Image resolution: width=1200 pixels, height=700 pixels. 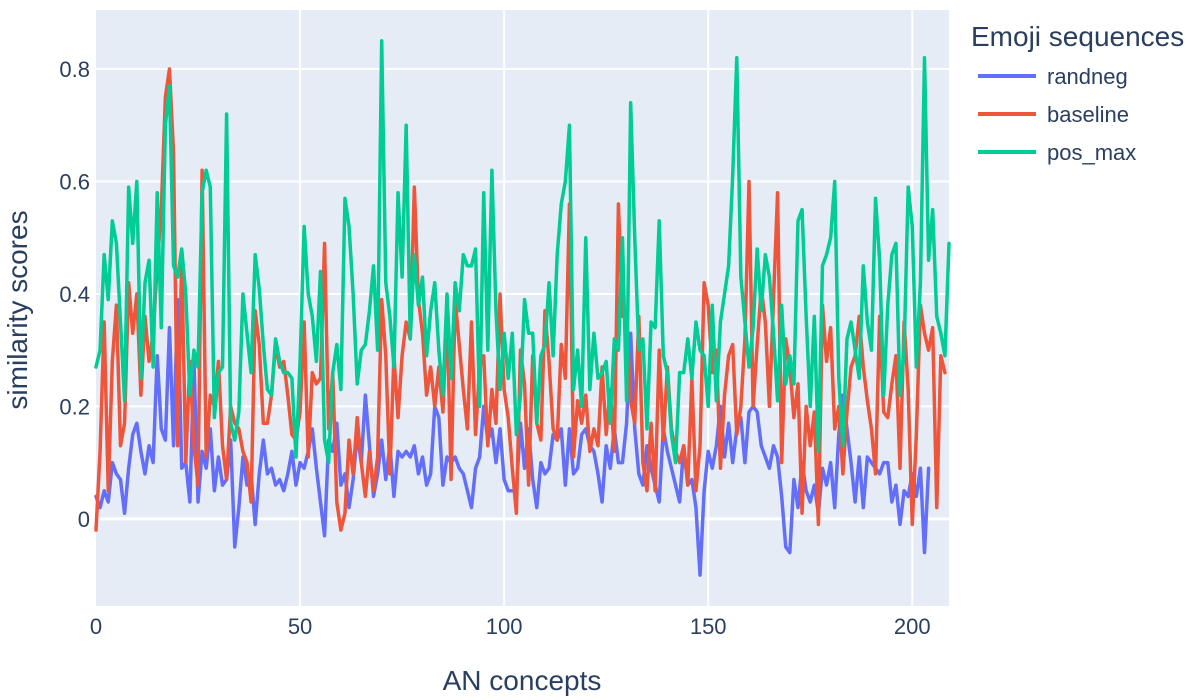 I want to click on x-tick-label: 0, so click(x=96, y=626).